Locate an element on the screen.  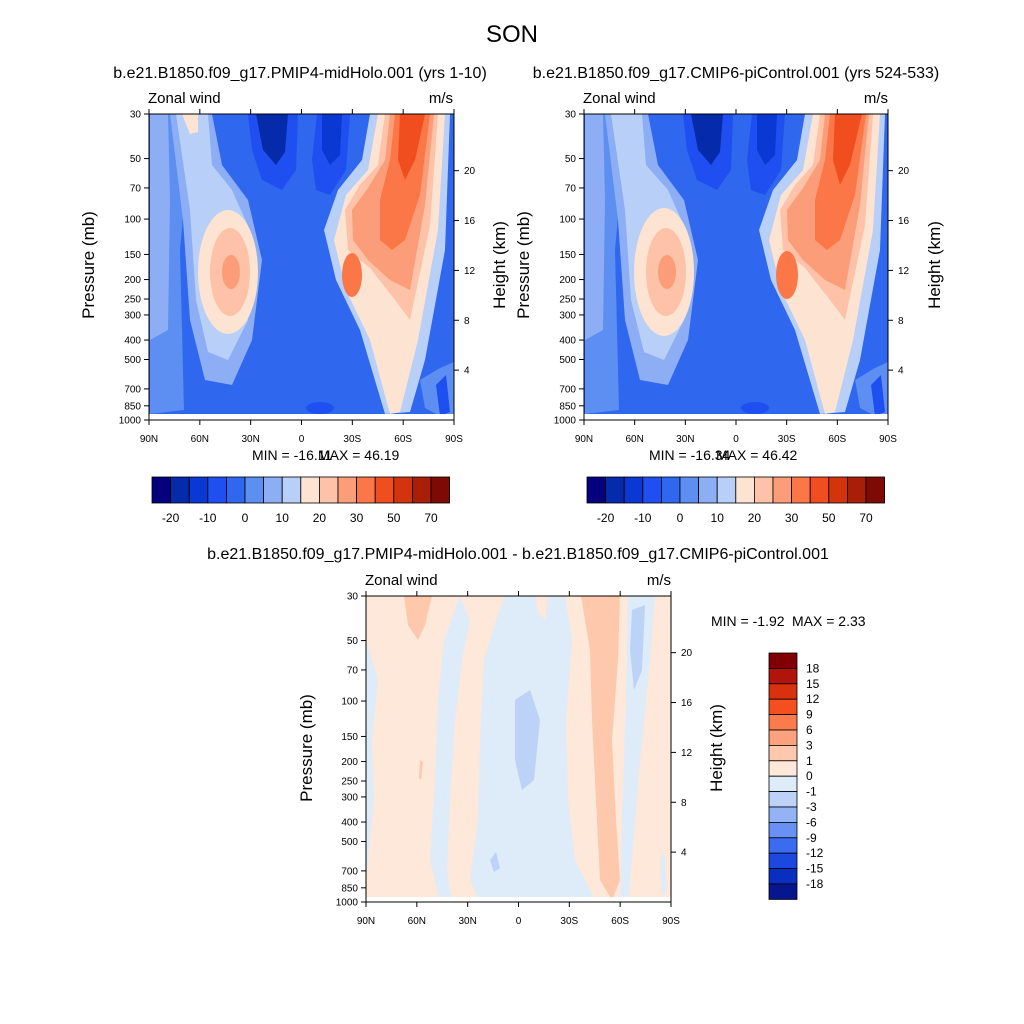
max-label: MAX = 46.19 is located at coordinates (359, 455).